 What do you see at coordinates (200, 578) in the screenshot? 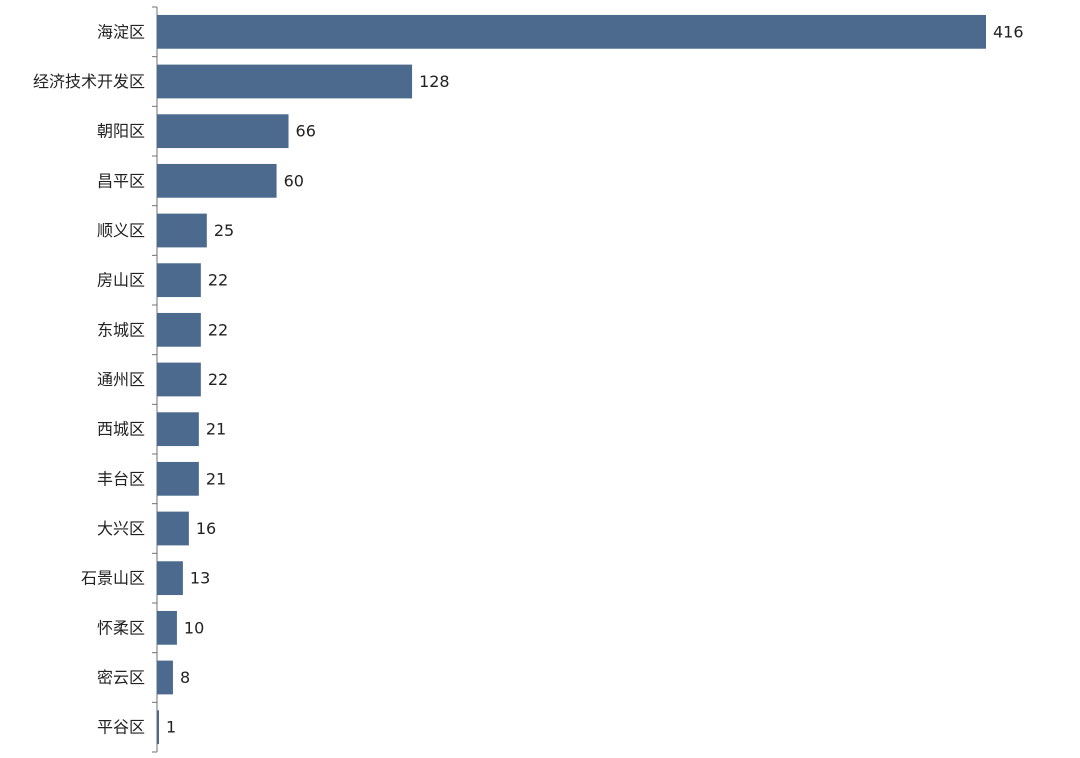
I see `value-label: 13` at bounding box center [200, 578].